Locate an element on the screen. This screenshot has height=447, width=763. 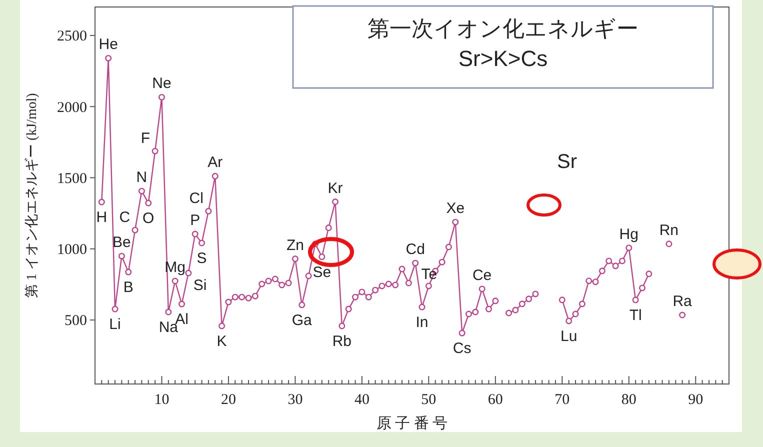
y-tick-label: 500 is located at coordinates (75, 321).